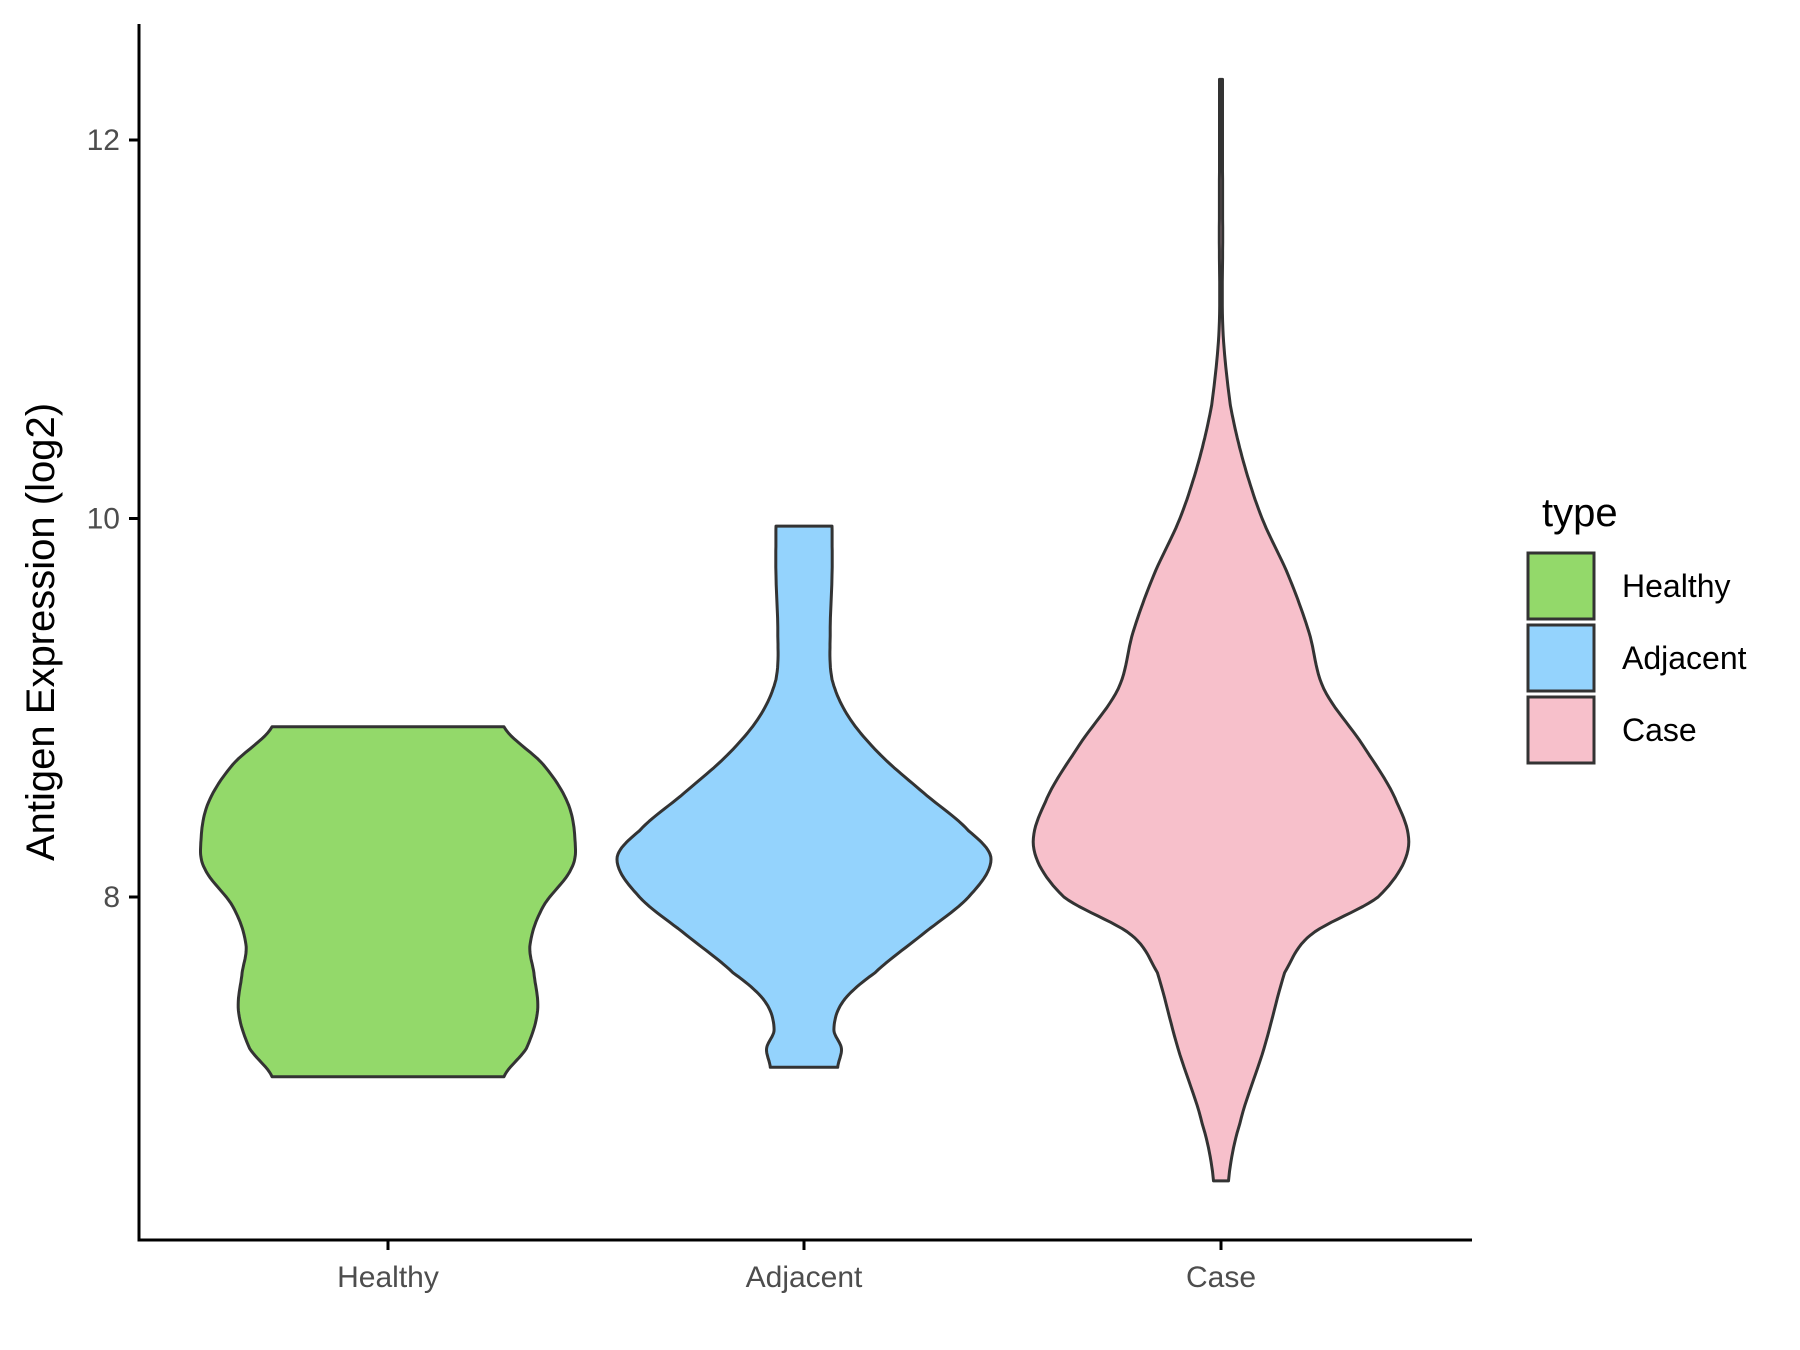  What do you see at coordinates (1580, 513) in the screenshot?
I see `legend-title: type` at bounding box center [1580, 513].